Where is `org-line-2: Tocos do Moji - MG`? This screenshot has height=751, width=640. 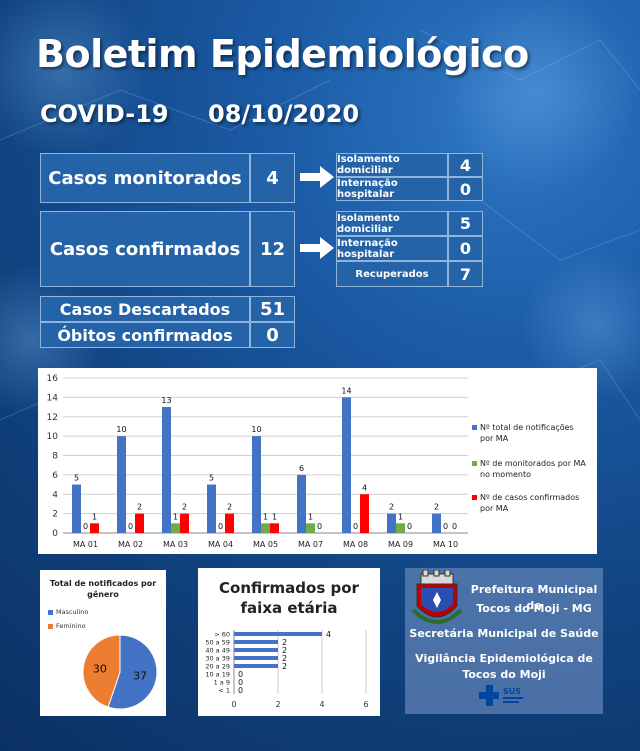
org-line-2: Tocos do Moji - MG is located at coordinates (534, 608).